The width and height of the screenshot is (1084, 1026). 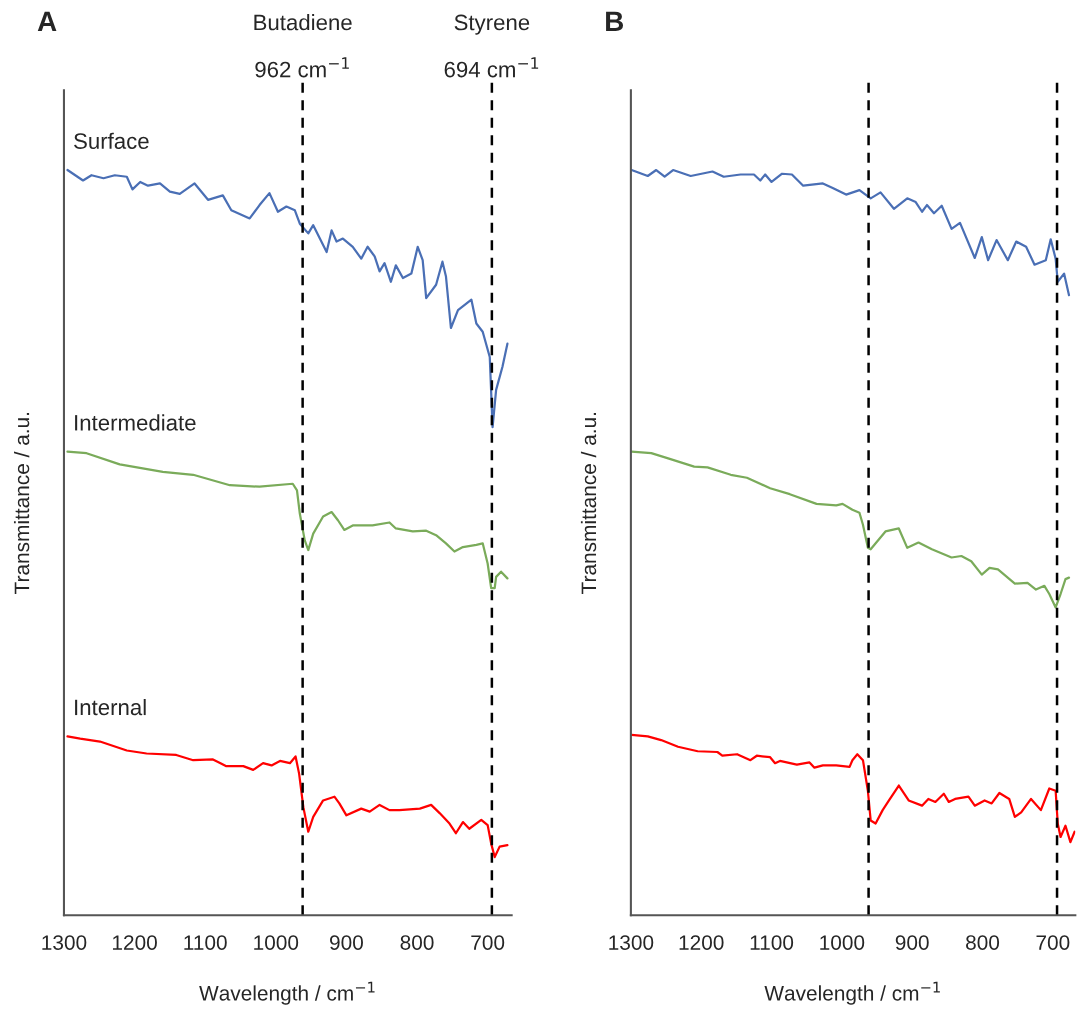 What do you see at coordinates (110, 707) in the screenshot?
I see `series-label: Internal` at bounding box center [110, 707].